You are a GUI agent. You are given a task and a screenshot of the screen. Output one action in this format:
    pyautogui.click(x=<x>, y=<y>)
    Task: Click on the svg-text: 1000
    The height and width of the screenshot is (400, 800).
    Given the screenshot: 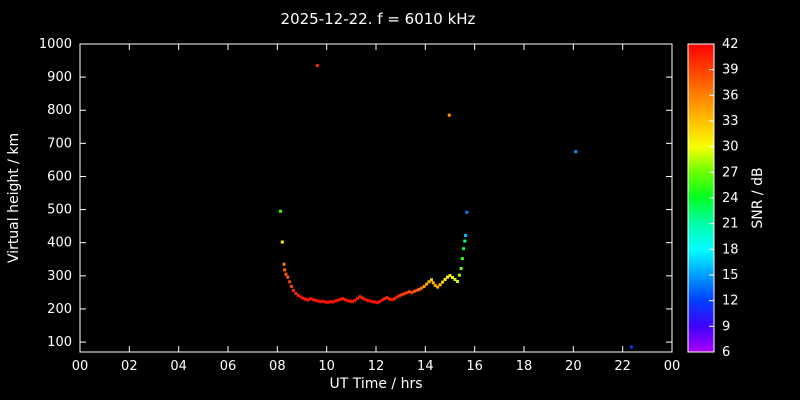 What is the action you would take?
    pyautogui.click(x=55, y=44)
    